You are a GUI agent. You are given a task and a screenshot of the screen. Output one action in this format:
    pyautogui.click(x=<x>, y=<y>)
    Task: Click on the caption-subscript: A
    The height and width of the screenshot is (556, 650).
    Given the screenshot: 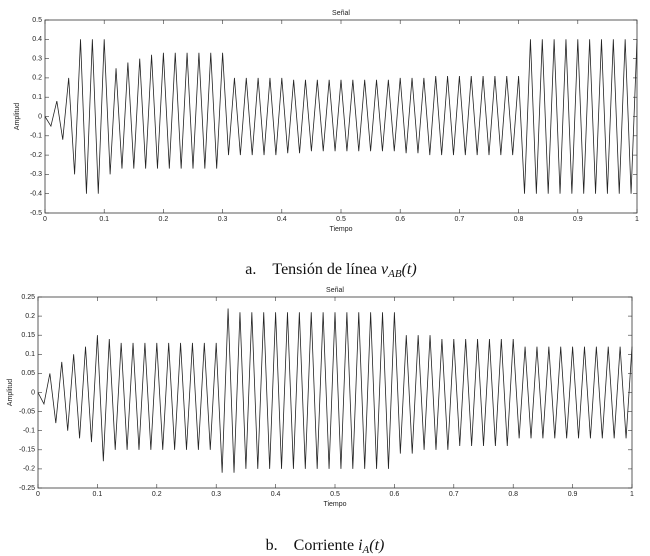 What is the action you would take?
    pyautogui.click(x=366, y=550)
    